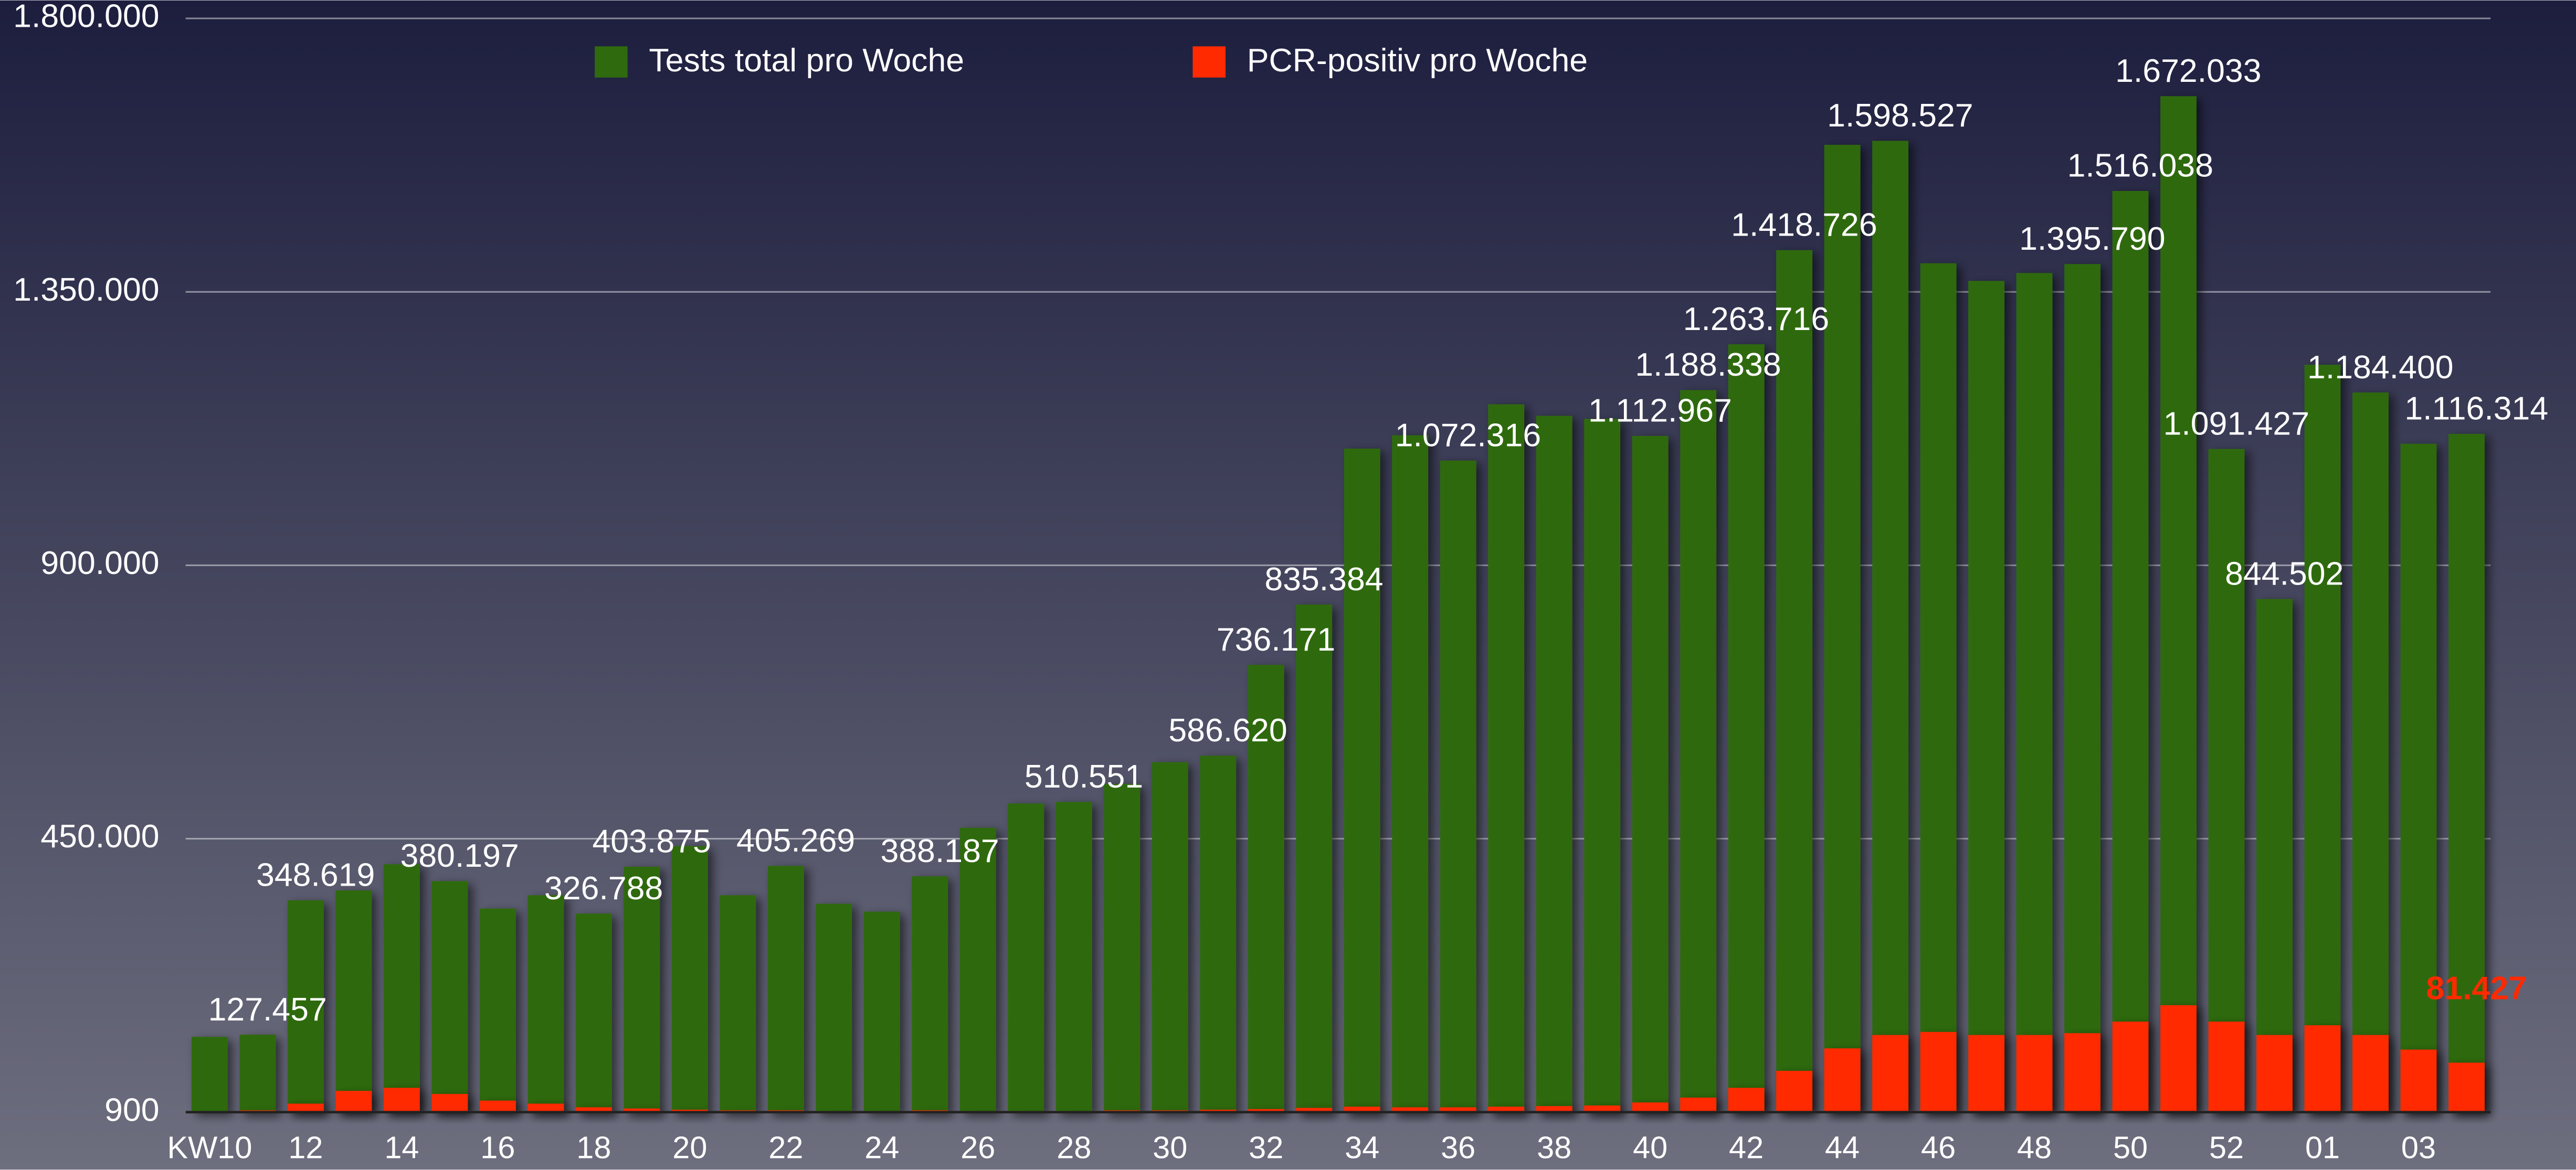  What do you see at coordinates (2226, 1147) in the screenshot?
I see `x-tick-label: 52` at bounding box center [2226, 1147].